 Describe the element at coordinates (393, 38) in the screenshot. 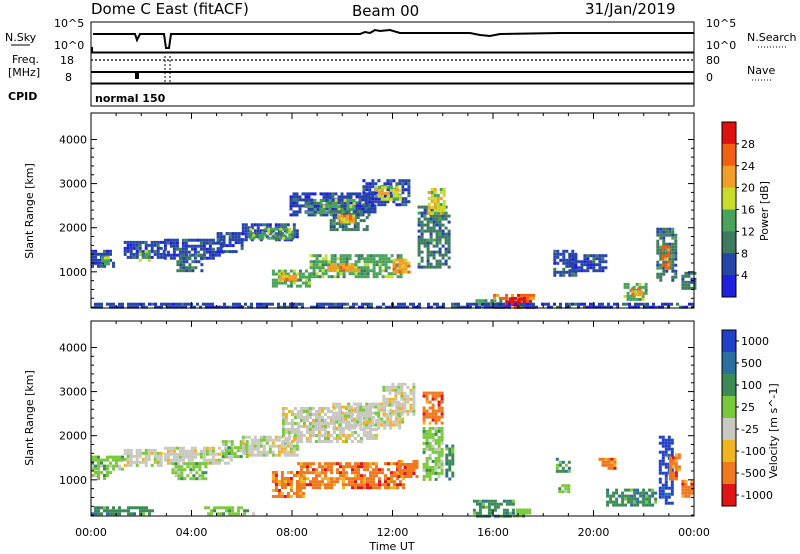

I see `nsky-trace` at that location.